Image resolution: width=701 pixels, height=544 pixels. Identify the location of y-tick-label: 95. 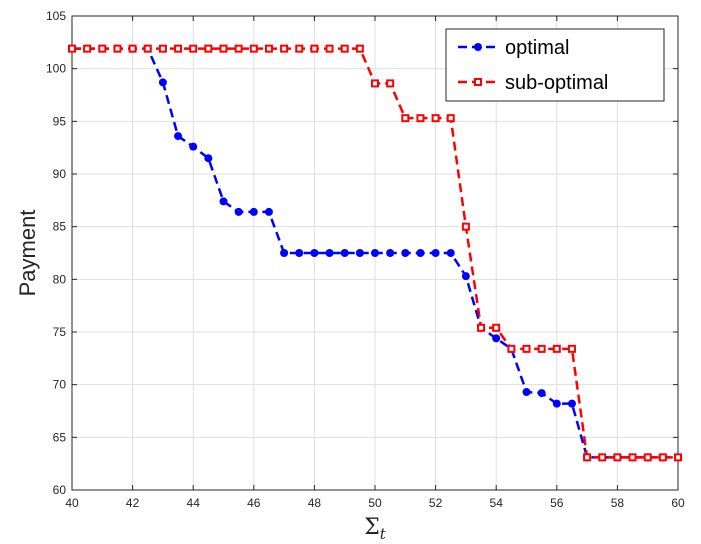
(60, 121).